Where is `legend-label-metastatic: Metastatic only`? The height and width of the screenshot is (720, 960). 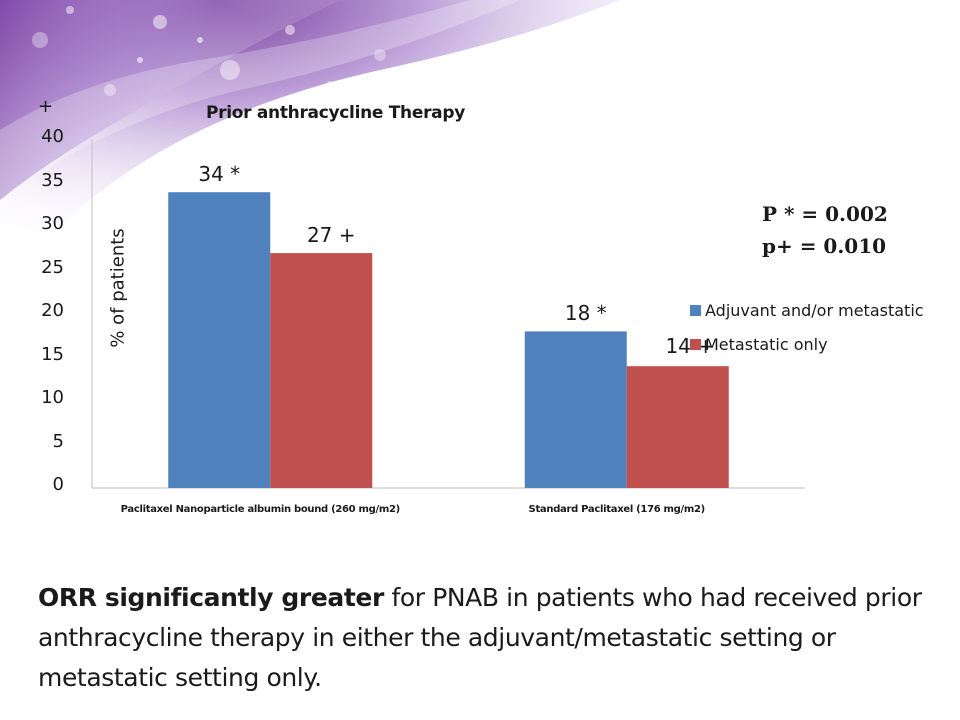
legend-label-metastatic: Metastatic only is located at coordinates (766, 344).